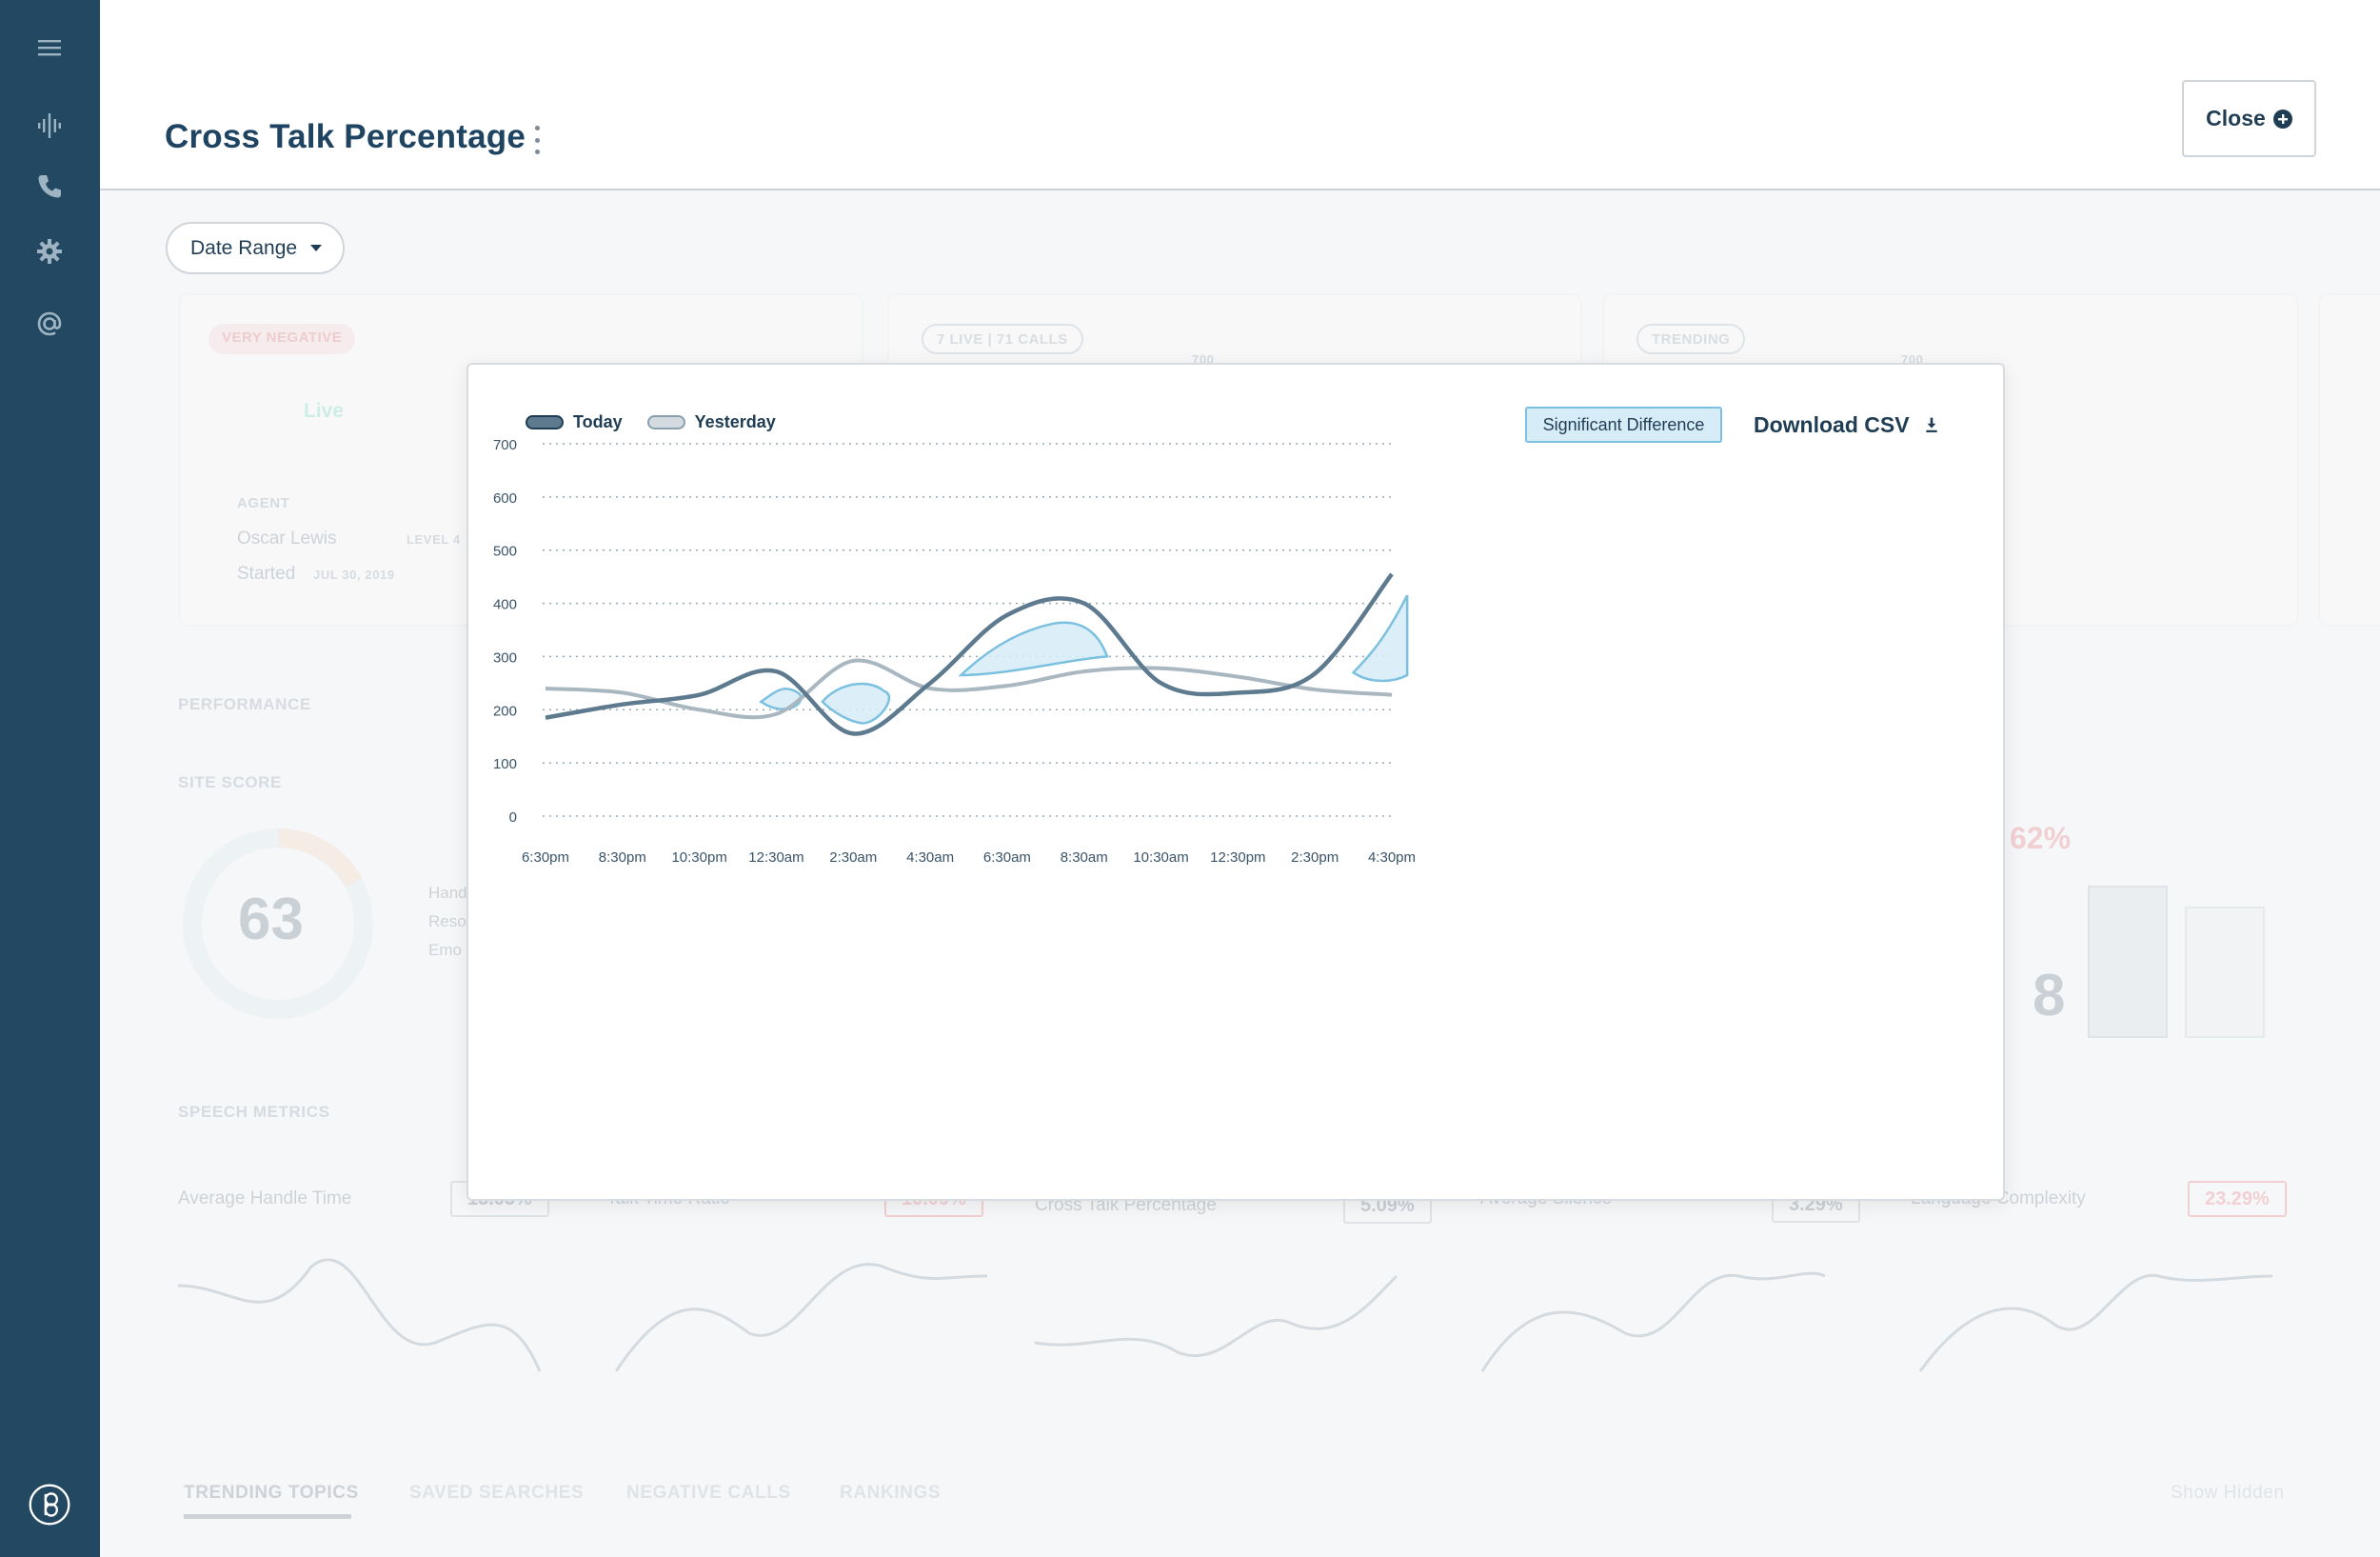  I want to click on sidebar, so click(50, 778).